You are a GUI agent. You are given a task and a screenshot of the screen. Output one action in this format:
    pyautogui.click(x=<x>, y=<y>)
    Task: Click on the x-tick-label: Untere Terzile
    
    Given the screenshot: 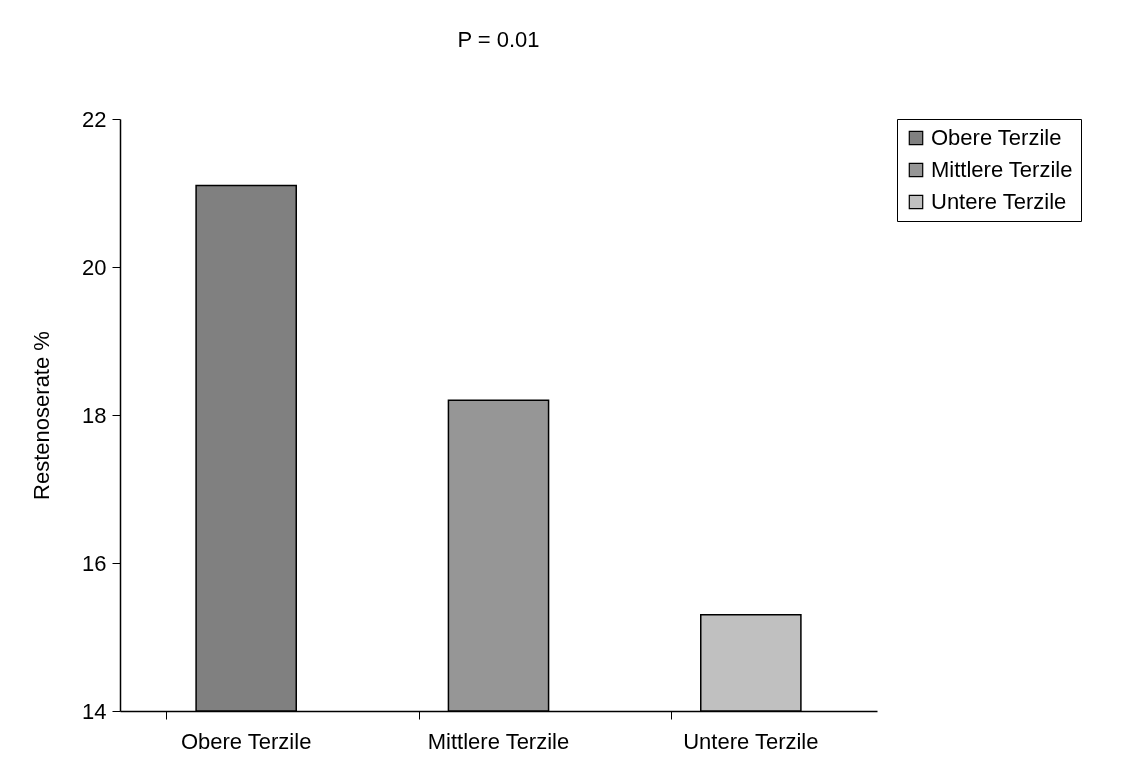 What is the action you would take?
    pyautogui.click(x=751, y=741)
    